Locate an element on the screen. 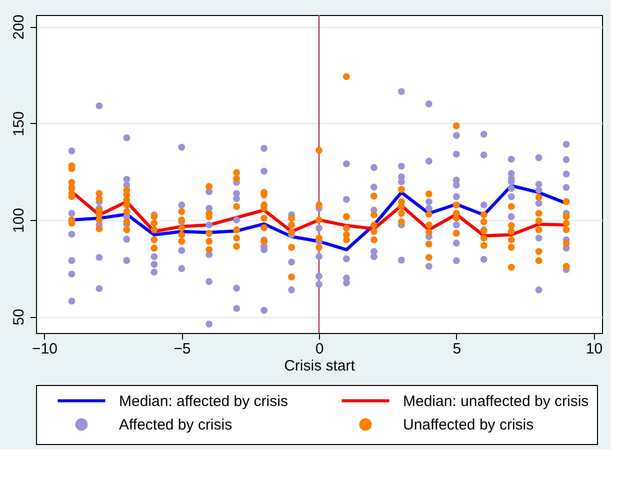  legend-label: Median: unaffected by crisis is located at coordinates (496, 401).